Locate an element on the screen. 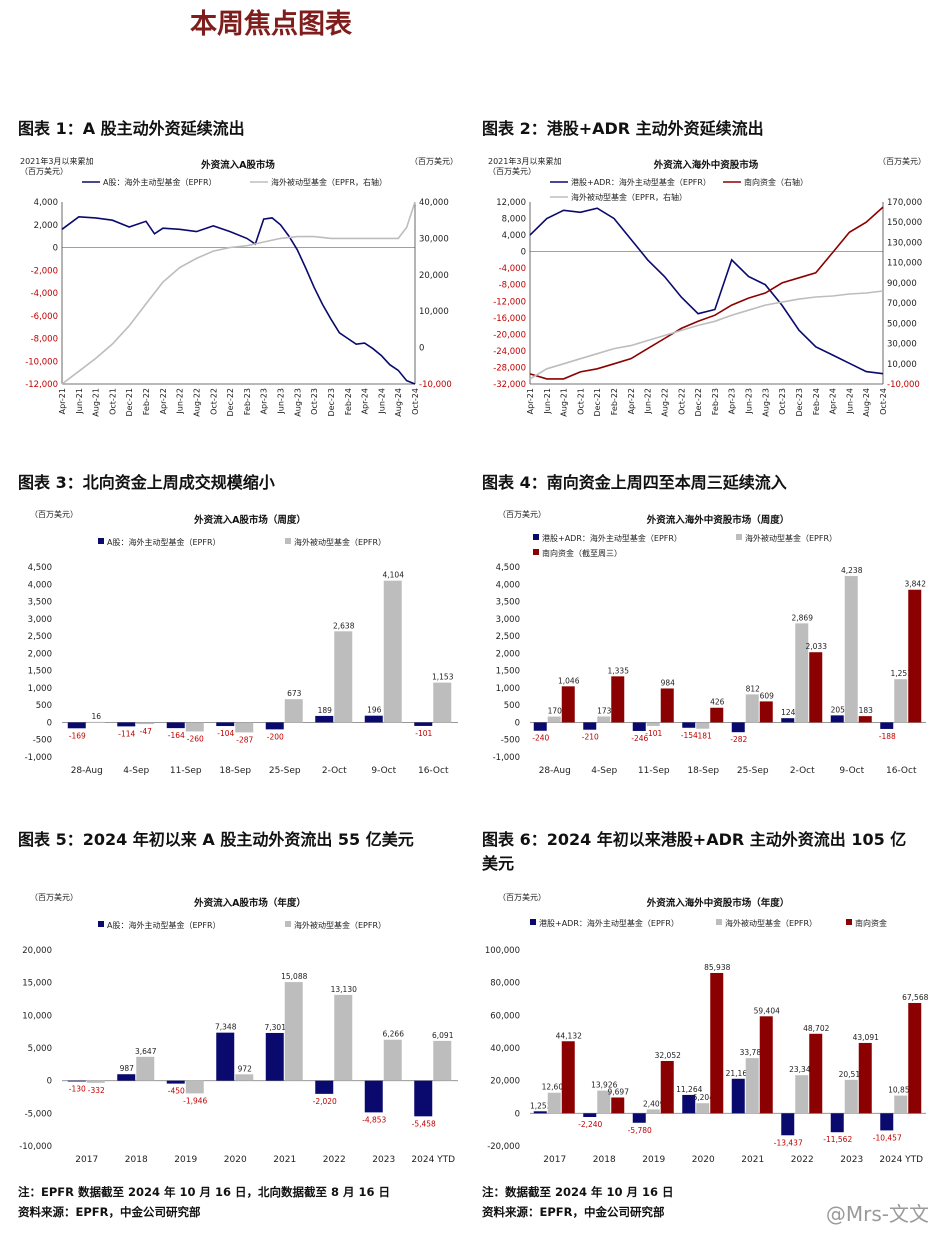  right-axis-unit: （百万美元） is located at coordinates (434, 161).